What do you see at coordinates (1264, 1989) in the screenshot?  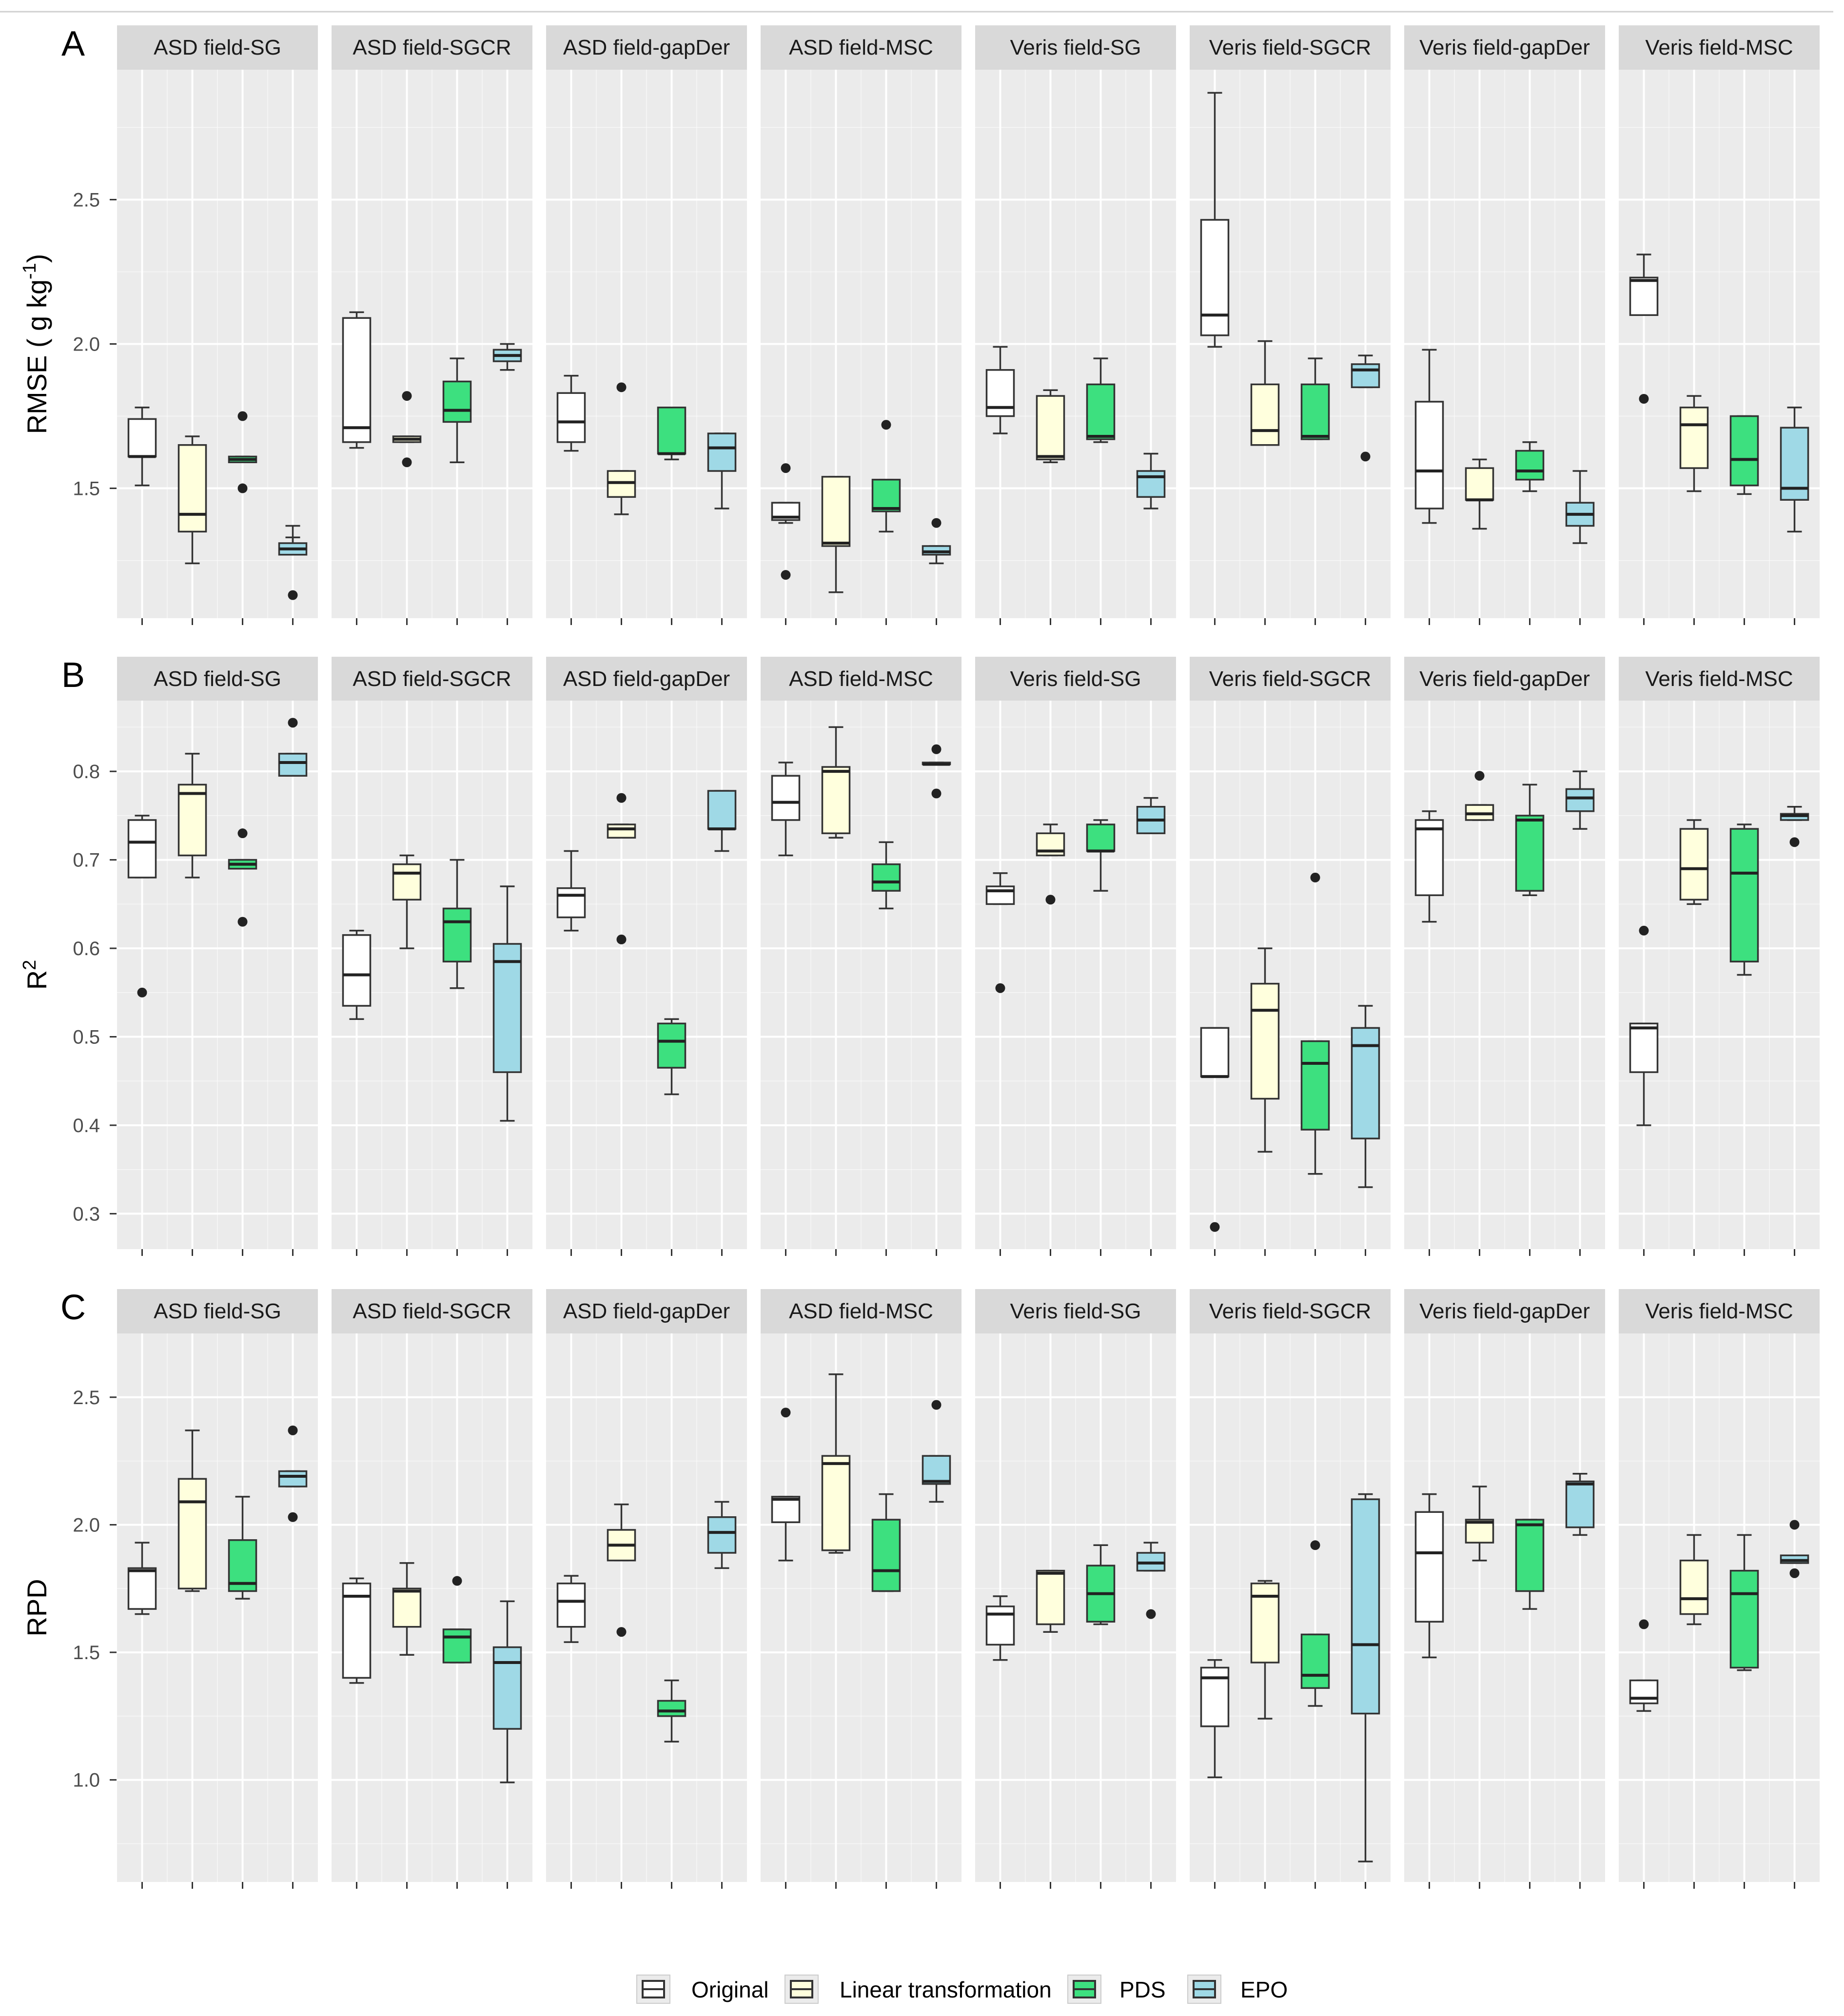 I see `legend-label-epo: EPO` at bounding box center [1264, 1989].